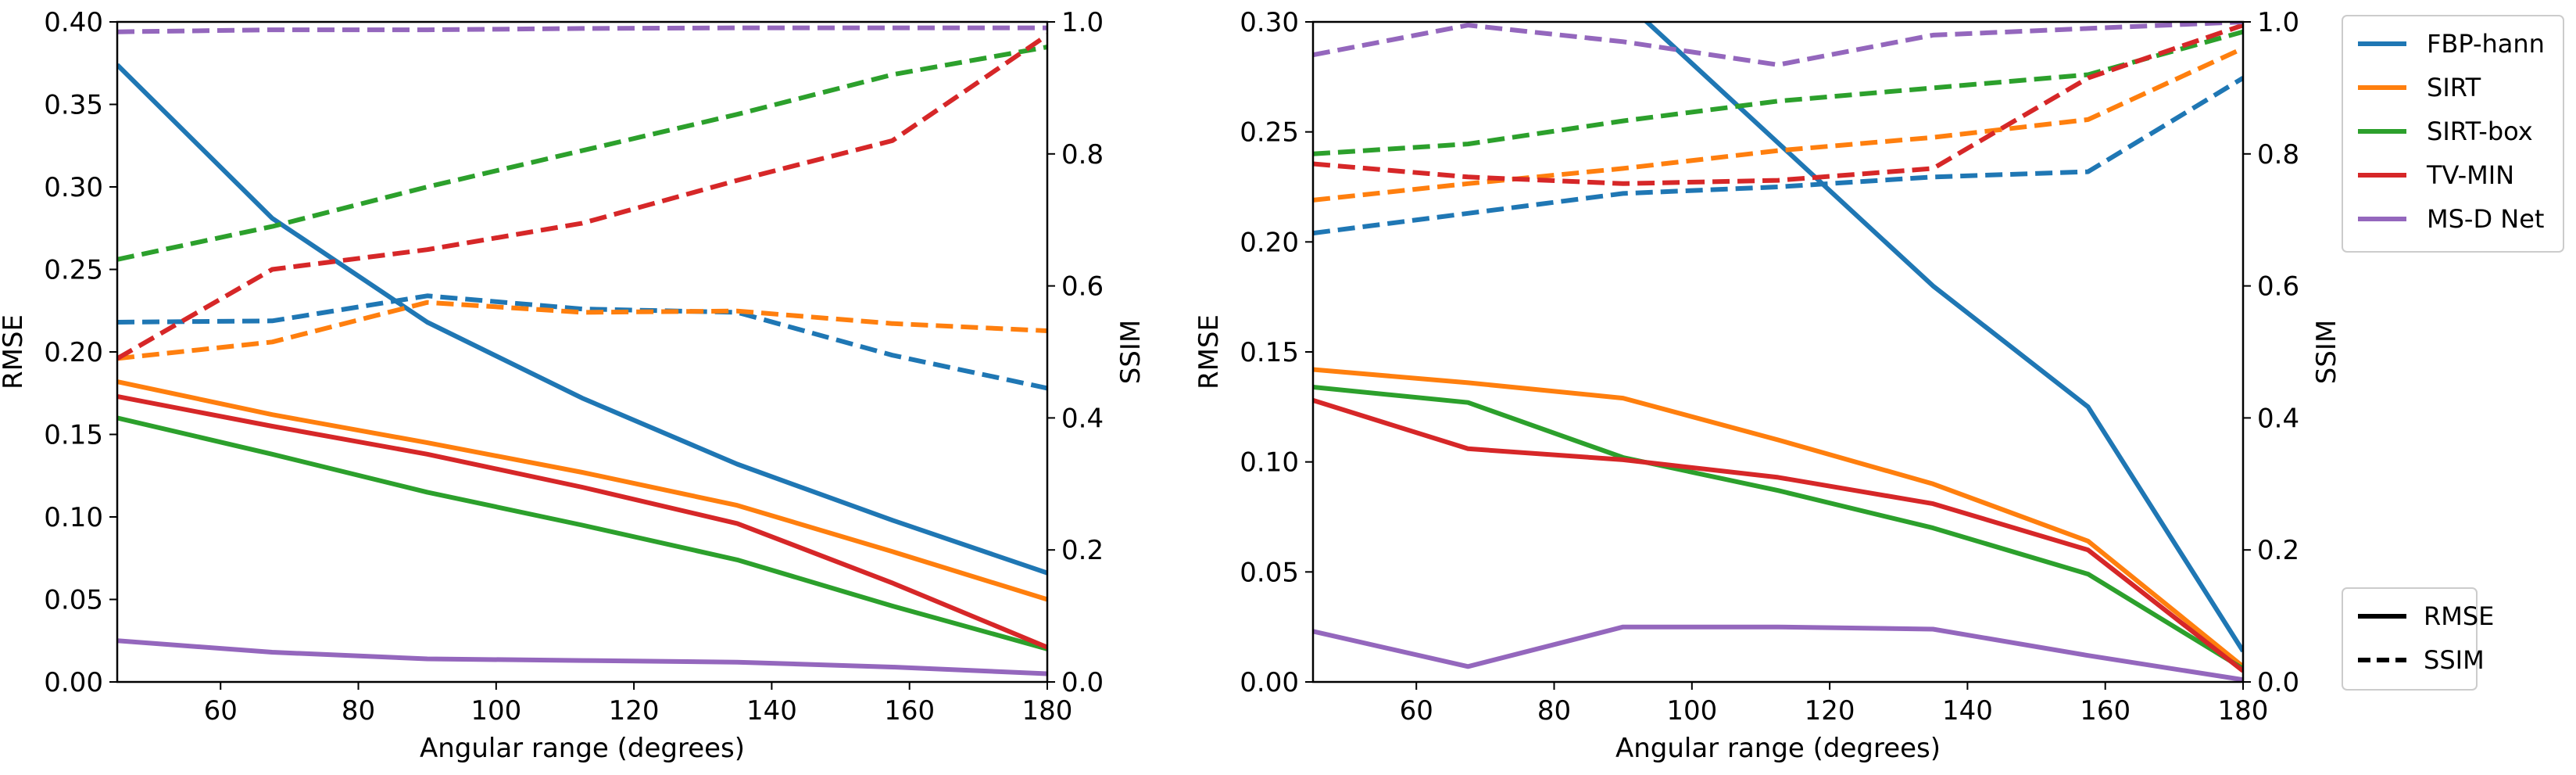 This screenshot has height=775, width=2576. What do you see at coordinates (2454, 660) in the screenshot?
I see `legend-style-label-ssim: SSIM` at bounding box center [2454, 660].